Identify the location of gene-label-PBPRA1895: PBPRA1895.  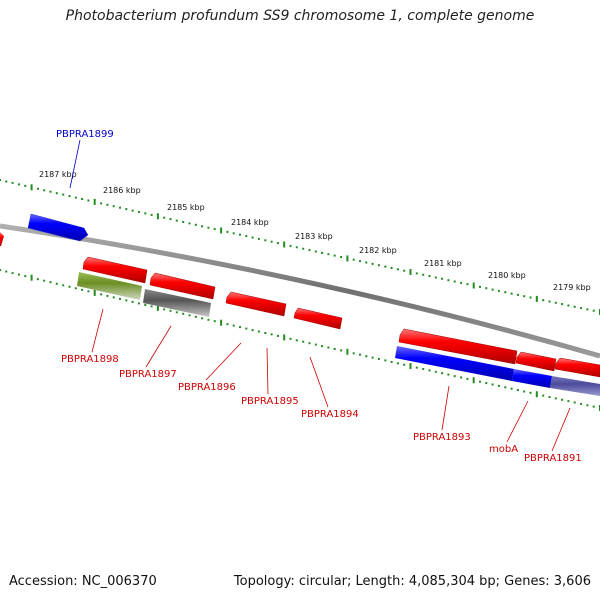
(270, 401).